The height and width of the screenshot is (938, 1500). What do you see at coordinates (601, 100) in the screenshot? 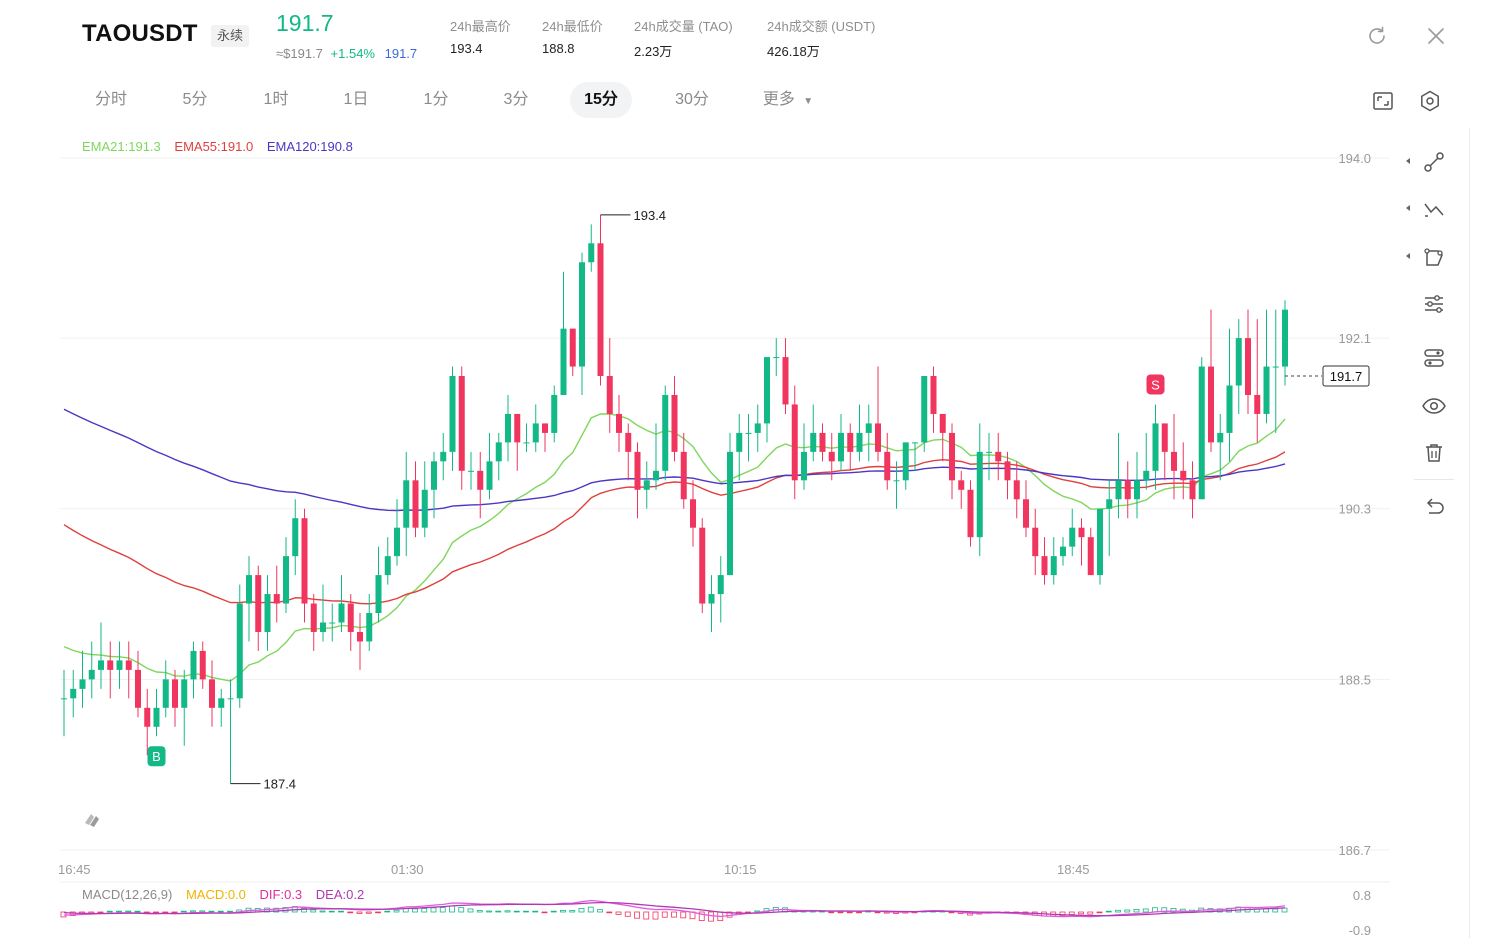
I see `tab-timeframe-15m: 15分` at bounding box center [601, 100].